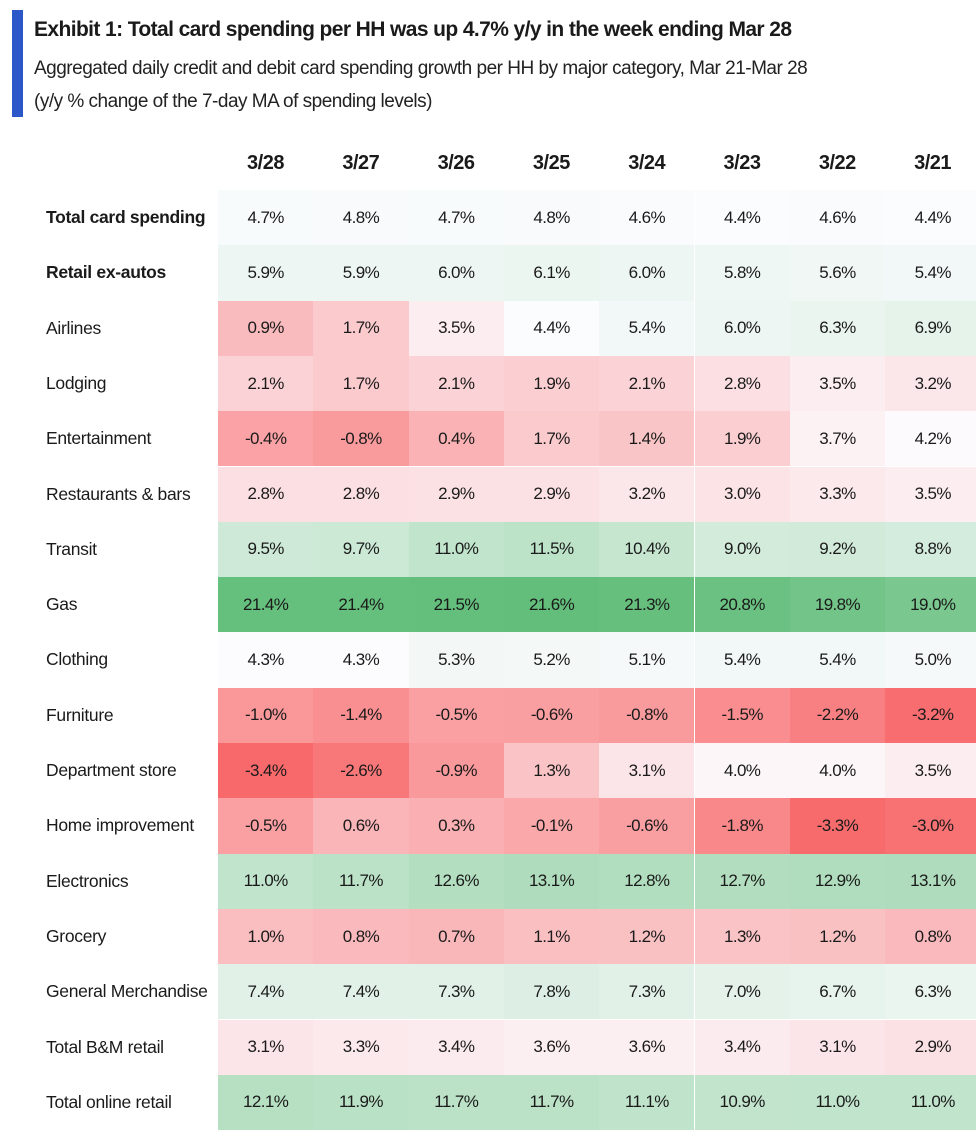  Describe the element at coordinates (361, 163) in the screenshot. I see `column-header: 3/27` at that location.